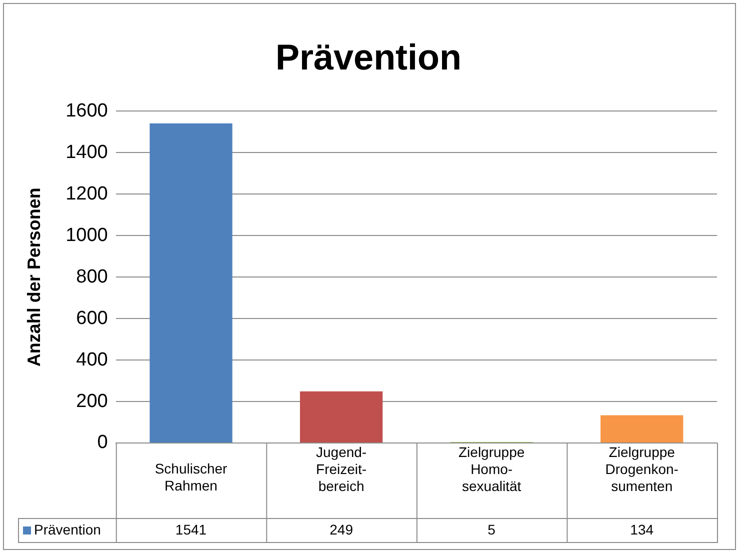 This screenshot has height=553, width=739. I want to click on data-label: 134, so click(642, 529).